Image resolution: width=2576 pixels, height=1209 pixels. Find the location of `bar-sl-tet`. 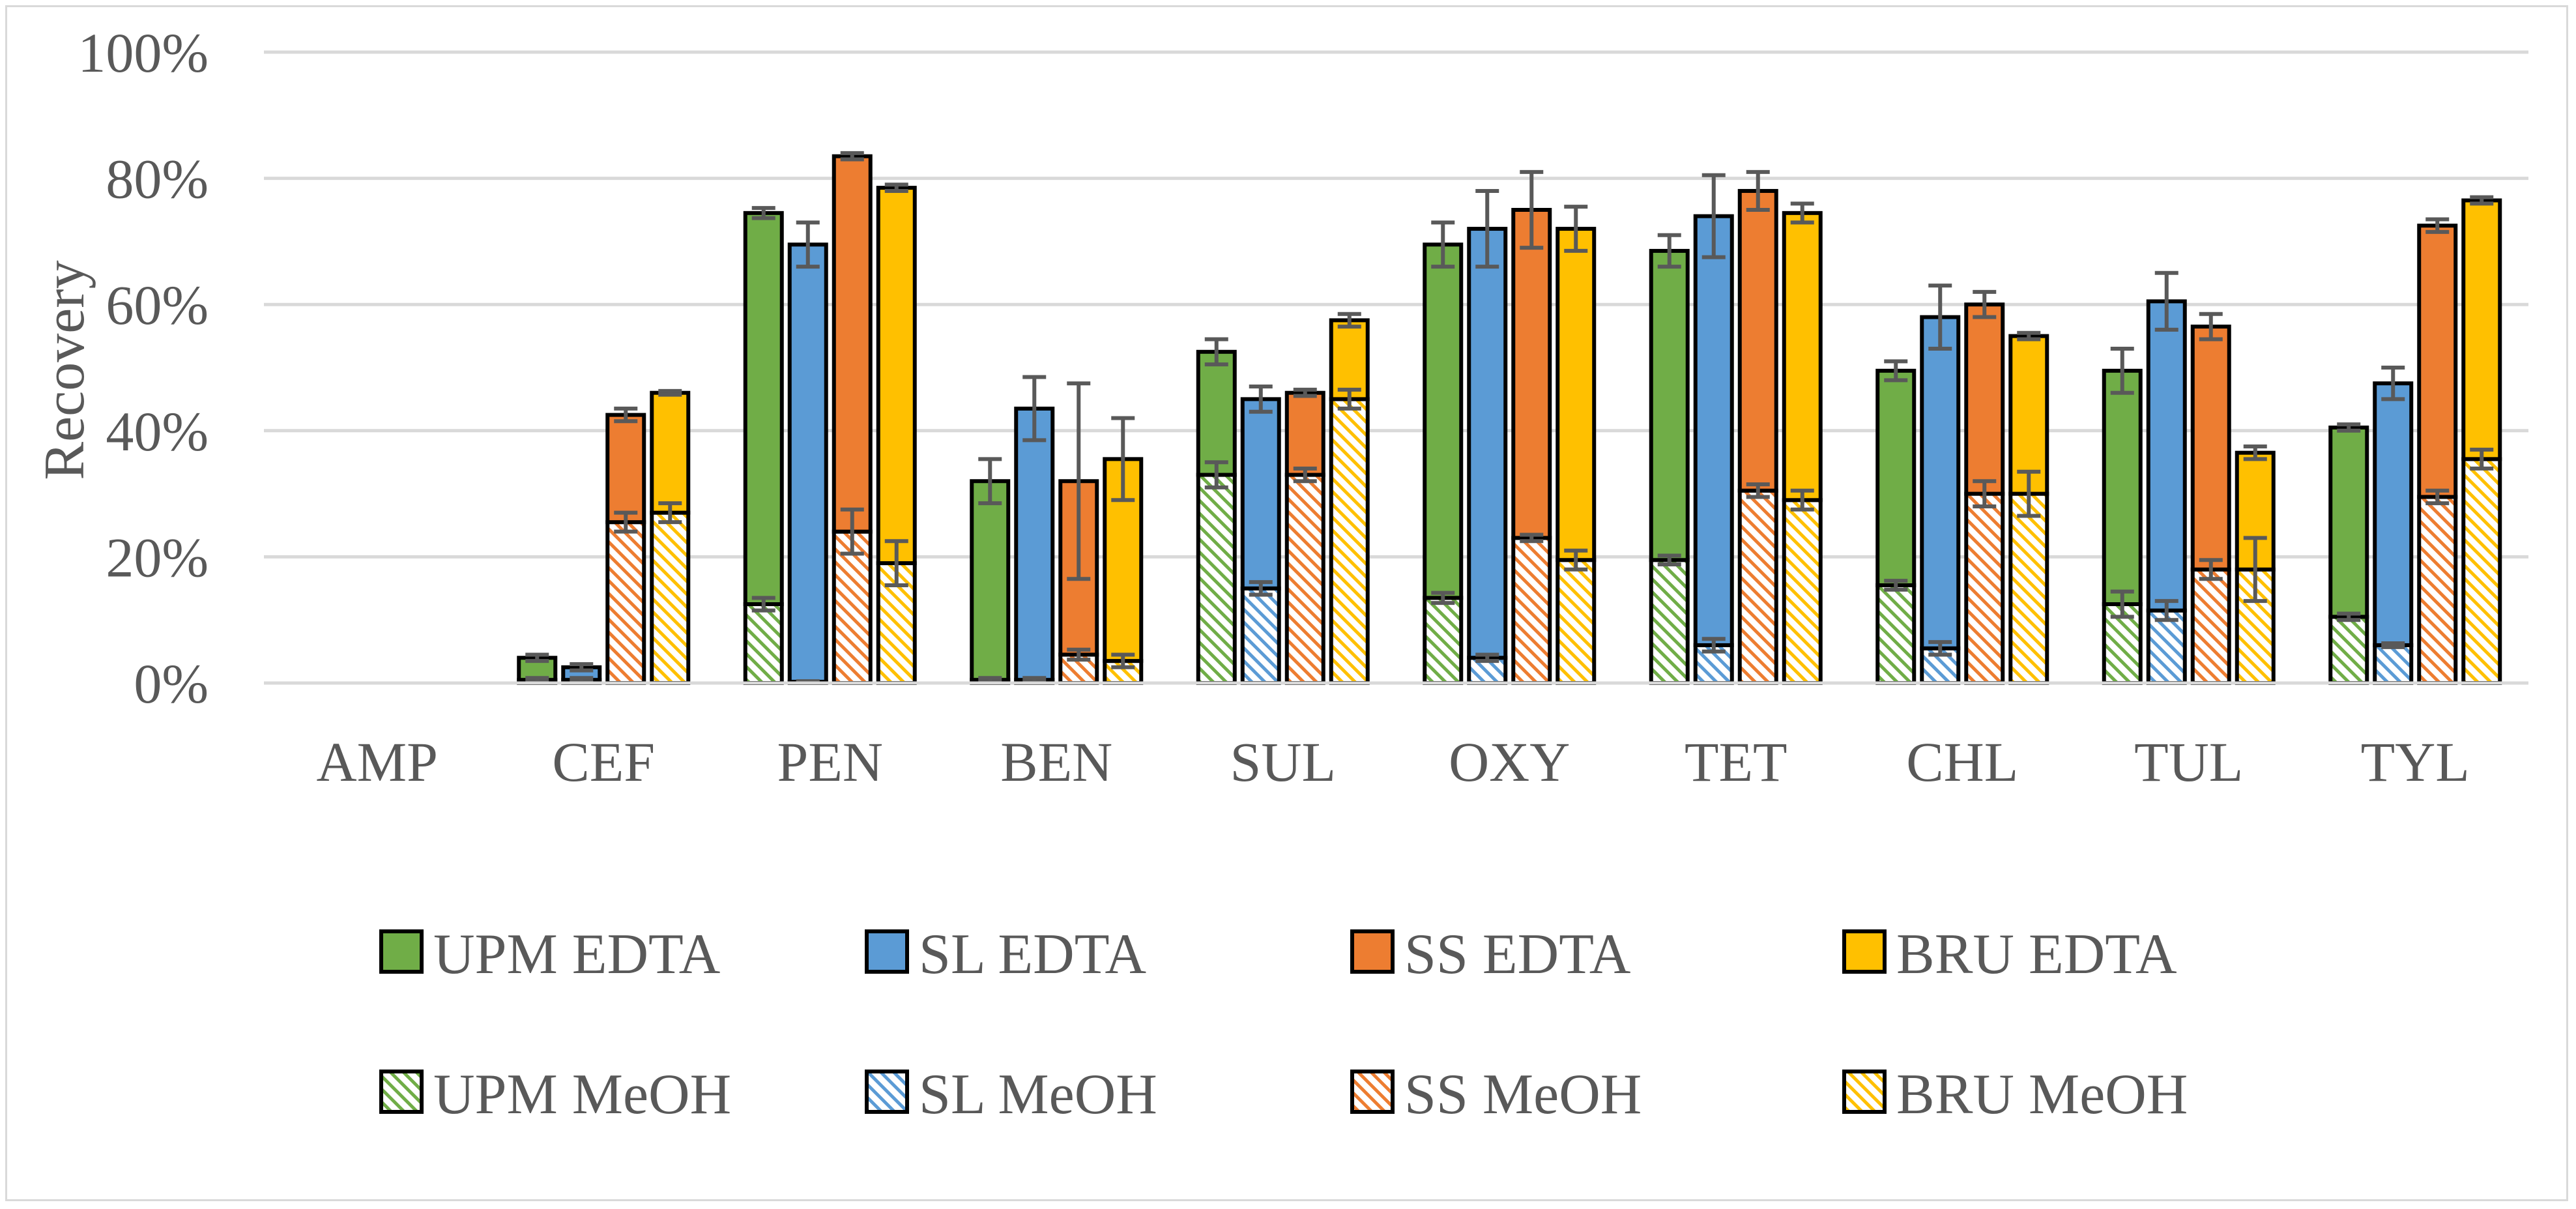

bar-sl-tet is located at coordinates (1713, 429).